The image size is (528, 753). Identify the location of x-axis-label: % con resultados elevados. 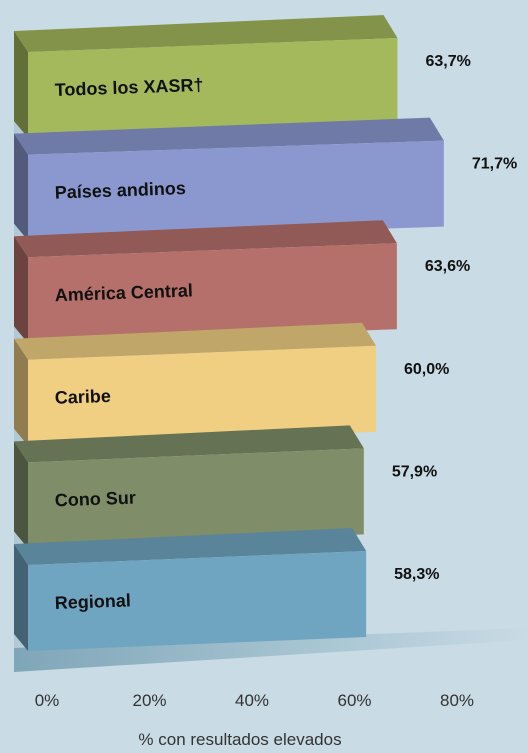
(239, 739).